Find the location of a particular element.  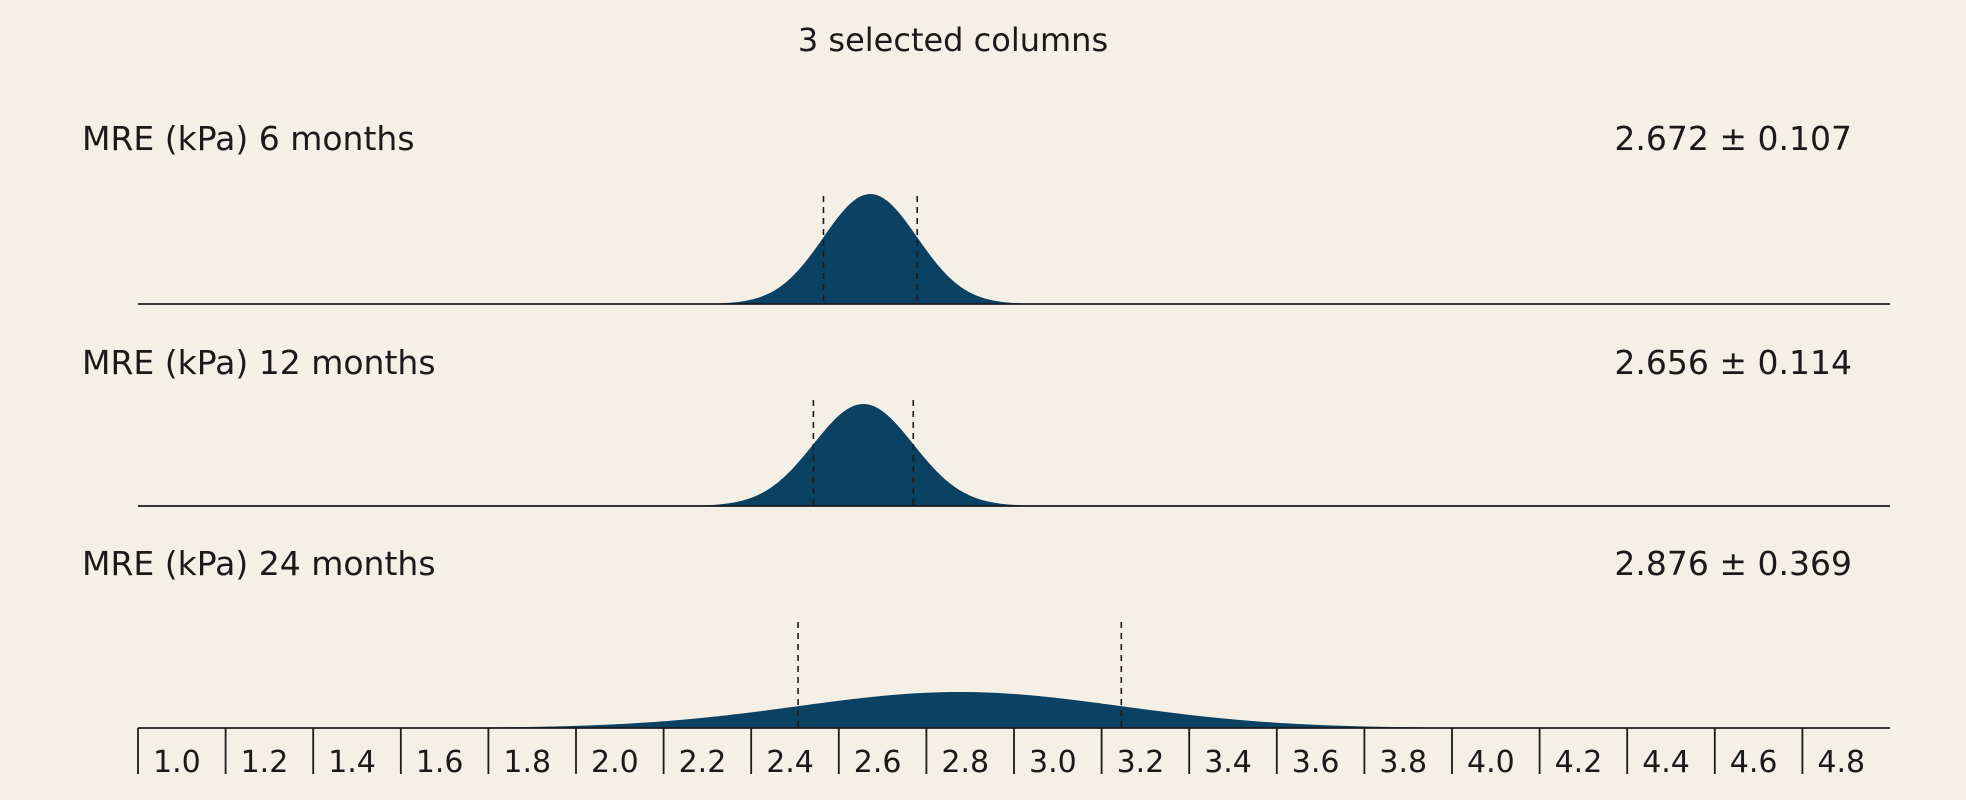

x-tick-label: 2.4 is located at coordinates (790, 762).